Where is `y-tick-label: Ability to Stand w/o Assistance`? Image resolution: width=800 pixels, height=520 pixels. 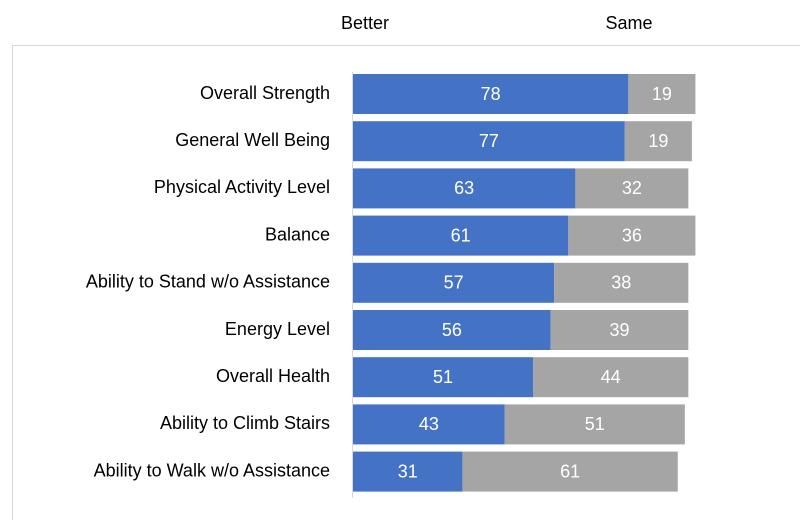
y-tick-label: Ability to Stand w/o Assistance is located at coordinates (208, 282).